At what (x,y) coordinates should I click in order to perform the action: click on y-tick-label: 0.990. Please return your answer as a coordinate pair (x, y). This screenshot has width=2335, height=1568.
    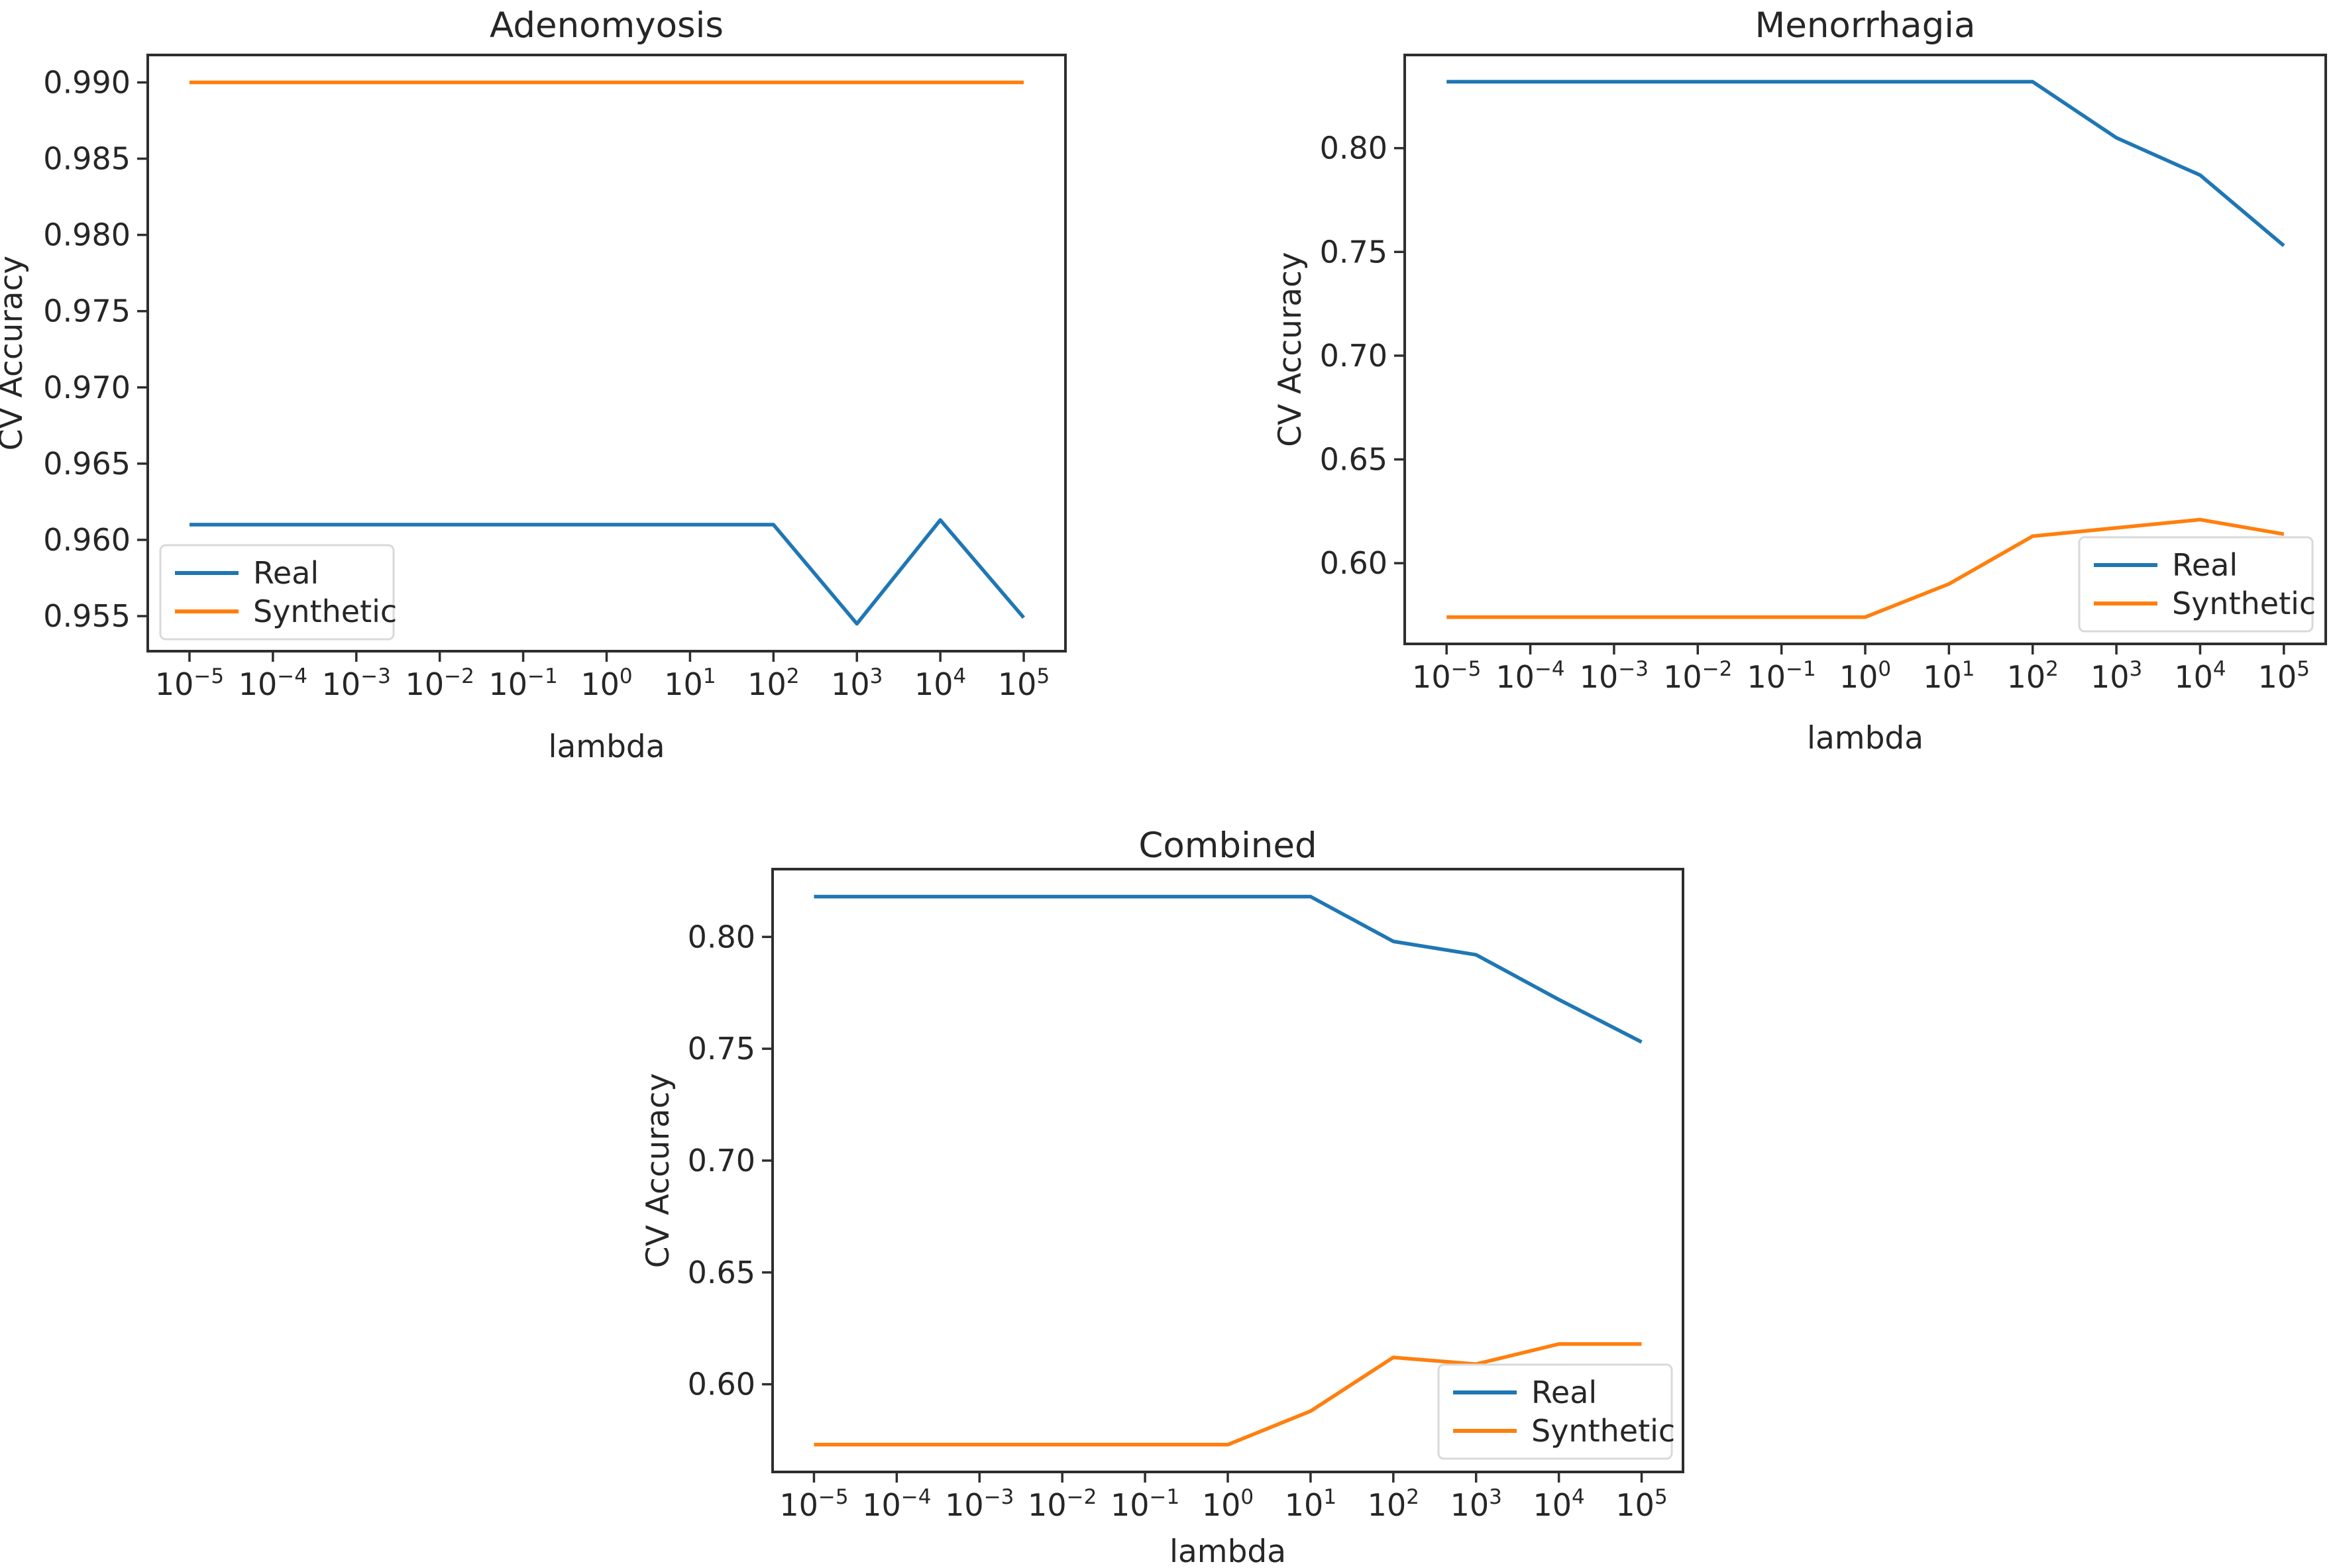
    Looking at the image, I should click on (87, 82).